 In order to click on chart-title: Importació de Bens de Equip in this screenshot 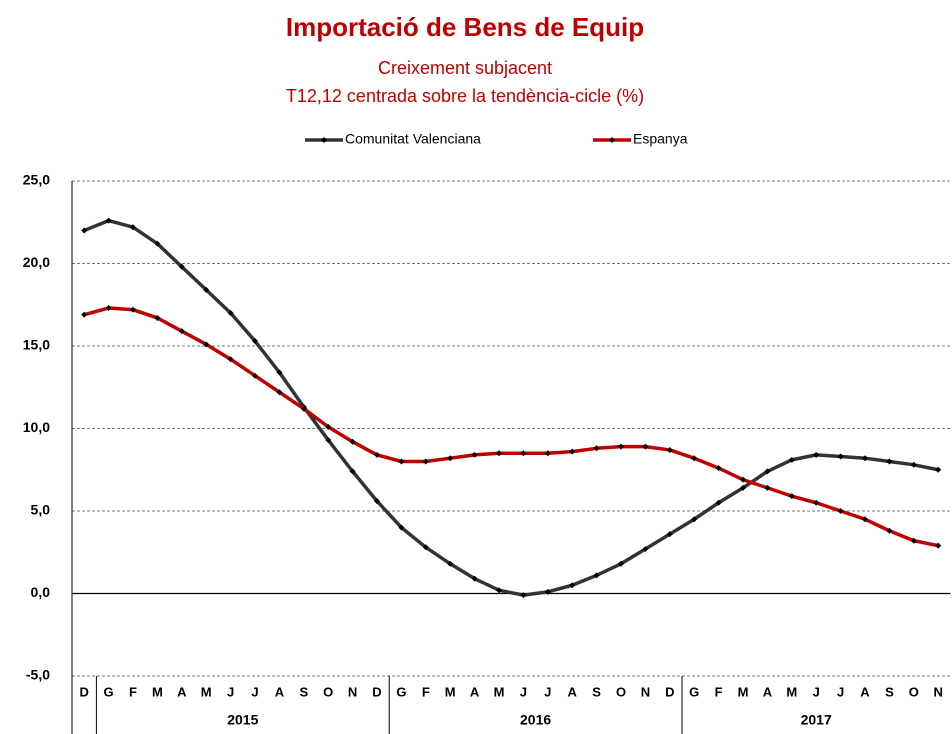, I will do `click(465, 27)`.